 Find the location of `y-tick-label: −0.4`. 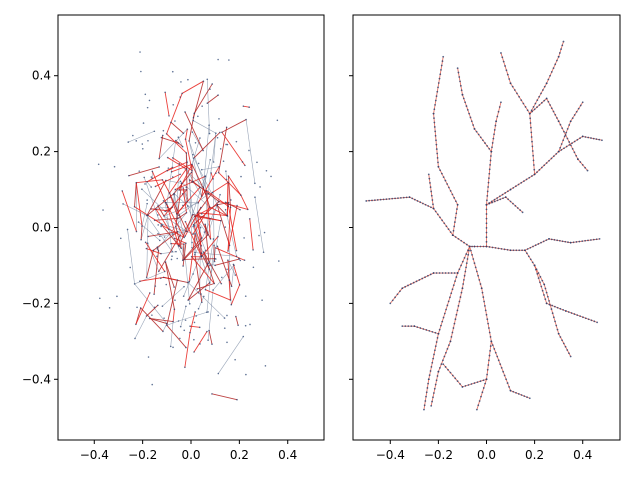

y-tick-label: −0.4 is located at coordinates (36, 379).